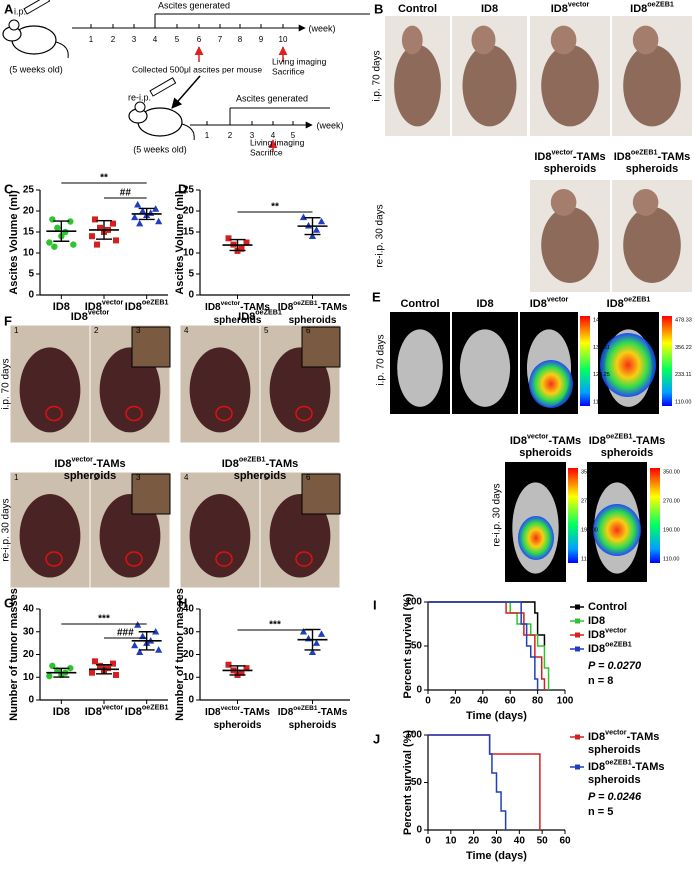  I want to click on annotation: P = 0.0246, so click(615, 797).